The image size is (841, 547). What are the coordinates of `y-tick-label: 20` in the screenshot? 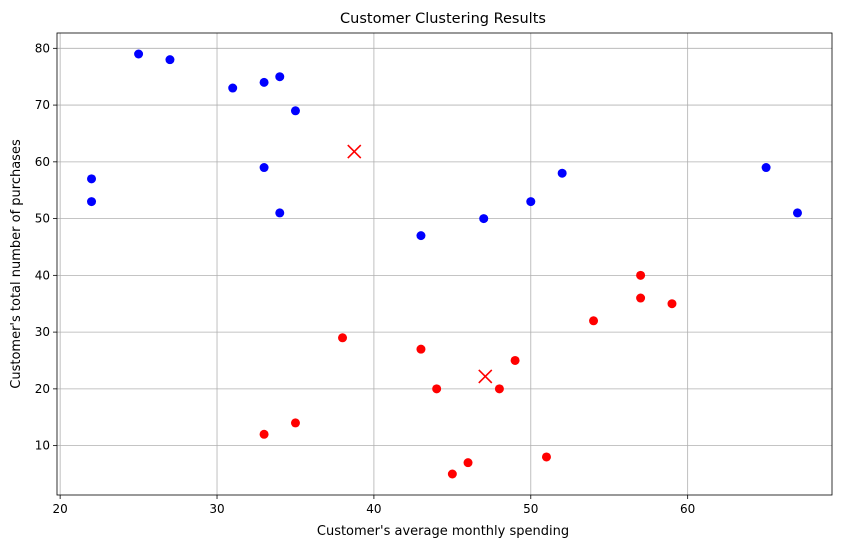 It's located at (42, 389).